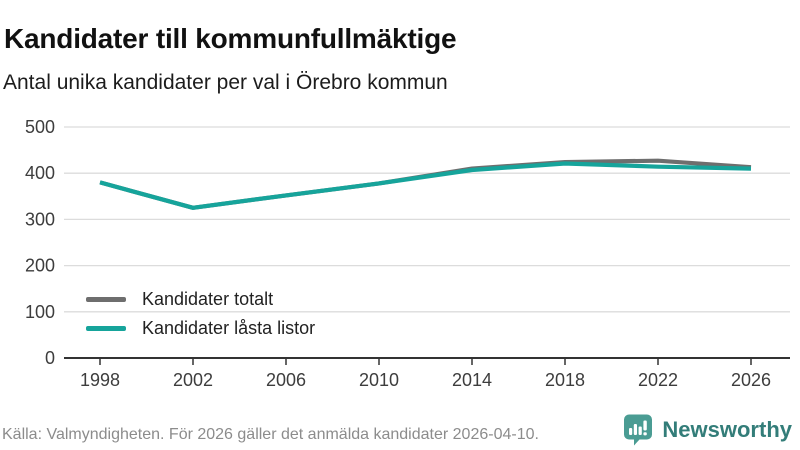  Describe the element at coordinates (208, 298) in the screenshot. I see `legend-label-total: Kandidater totalt` at that location.